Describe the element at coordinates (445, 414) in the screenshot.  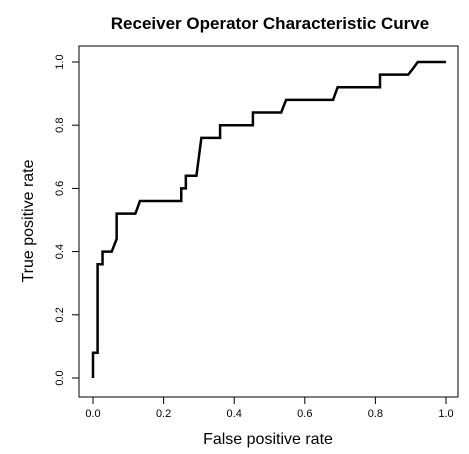
I see `x-tick-label: 1.0` at that location.